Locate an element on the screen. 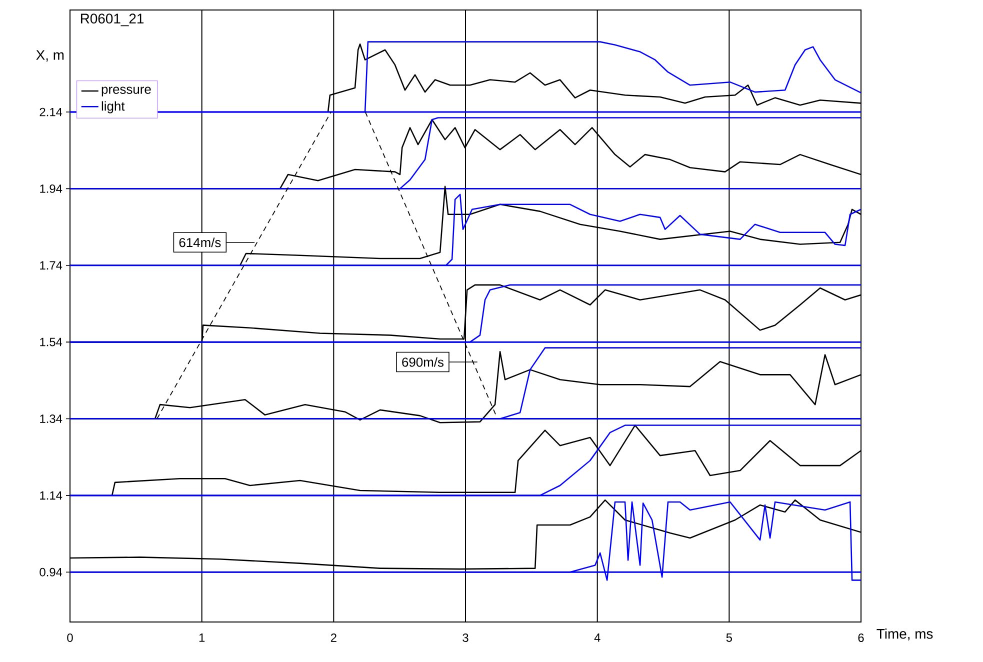 Image resolution: width=983 pixels, height=662 pixels. y-tick-label: 1.74 is located at coordinates (51, 265).